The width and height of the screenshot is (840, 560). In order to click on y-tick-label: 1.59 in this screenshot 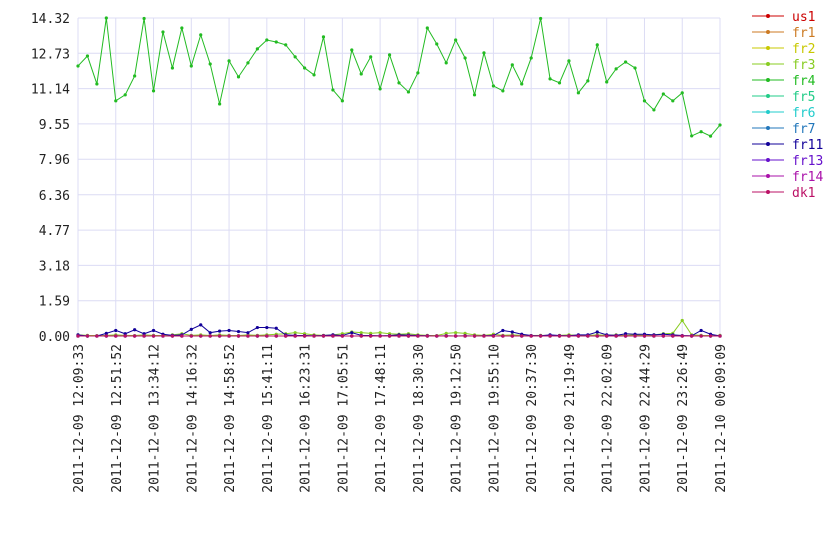, I will do `click(54, 302)`.